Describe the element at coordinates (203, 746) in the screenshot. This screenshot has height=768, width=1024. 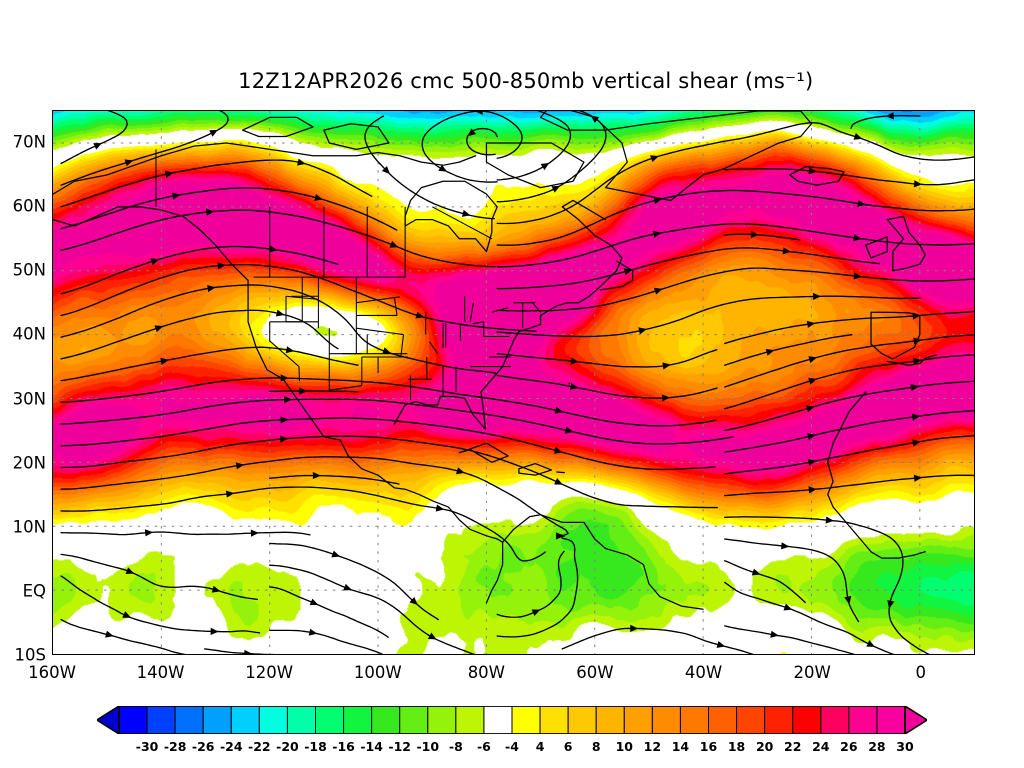
I see `colorbar-tick-label: -26` at that location.